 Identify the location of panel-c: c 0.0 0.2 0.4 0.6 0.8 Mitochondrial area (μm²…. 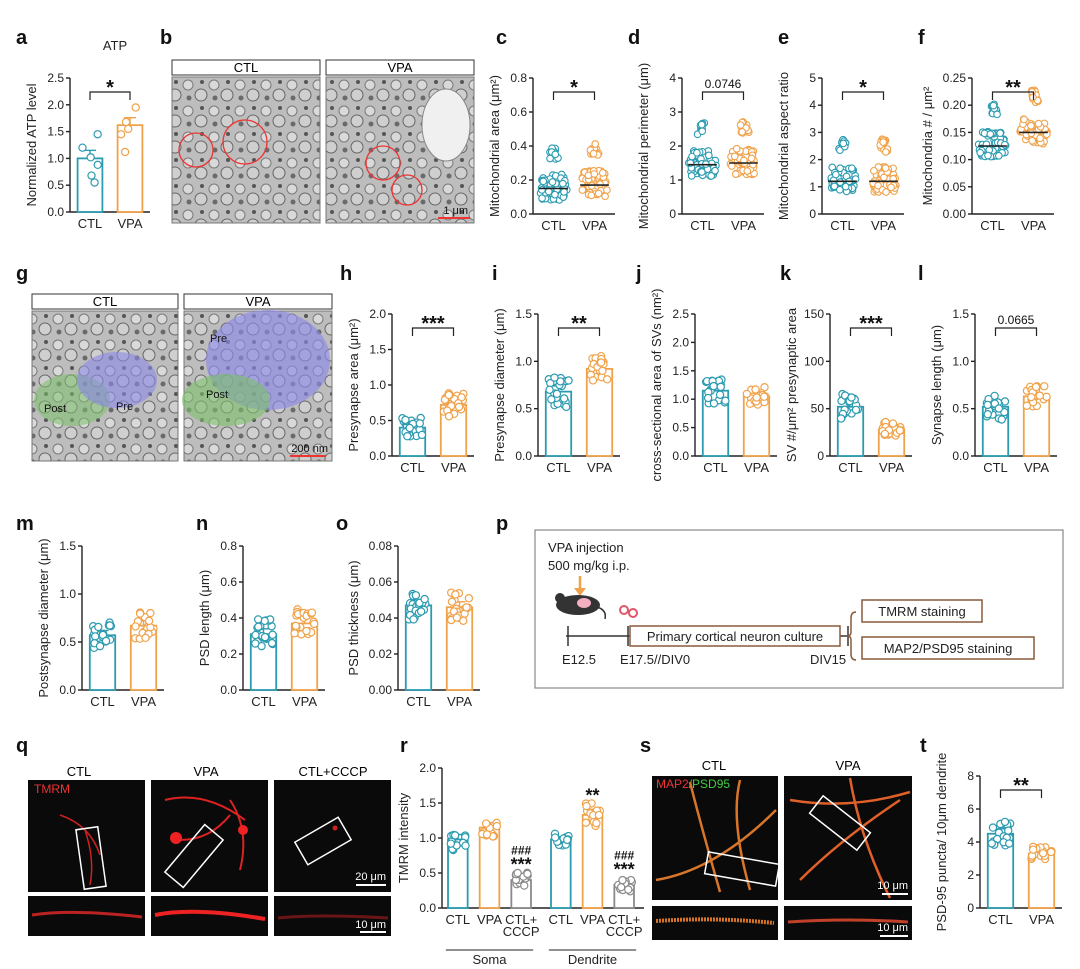
(551, 130).